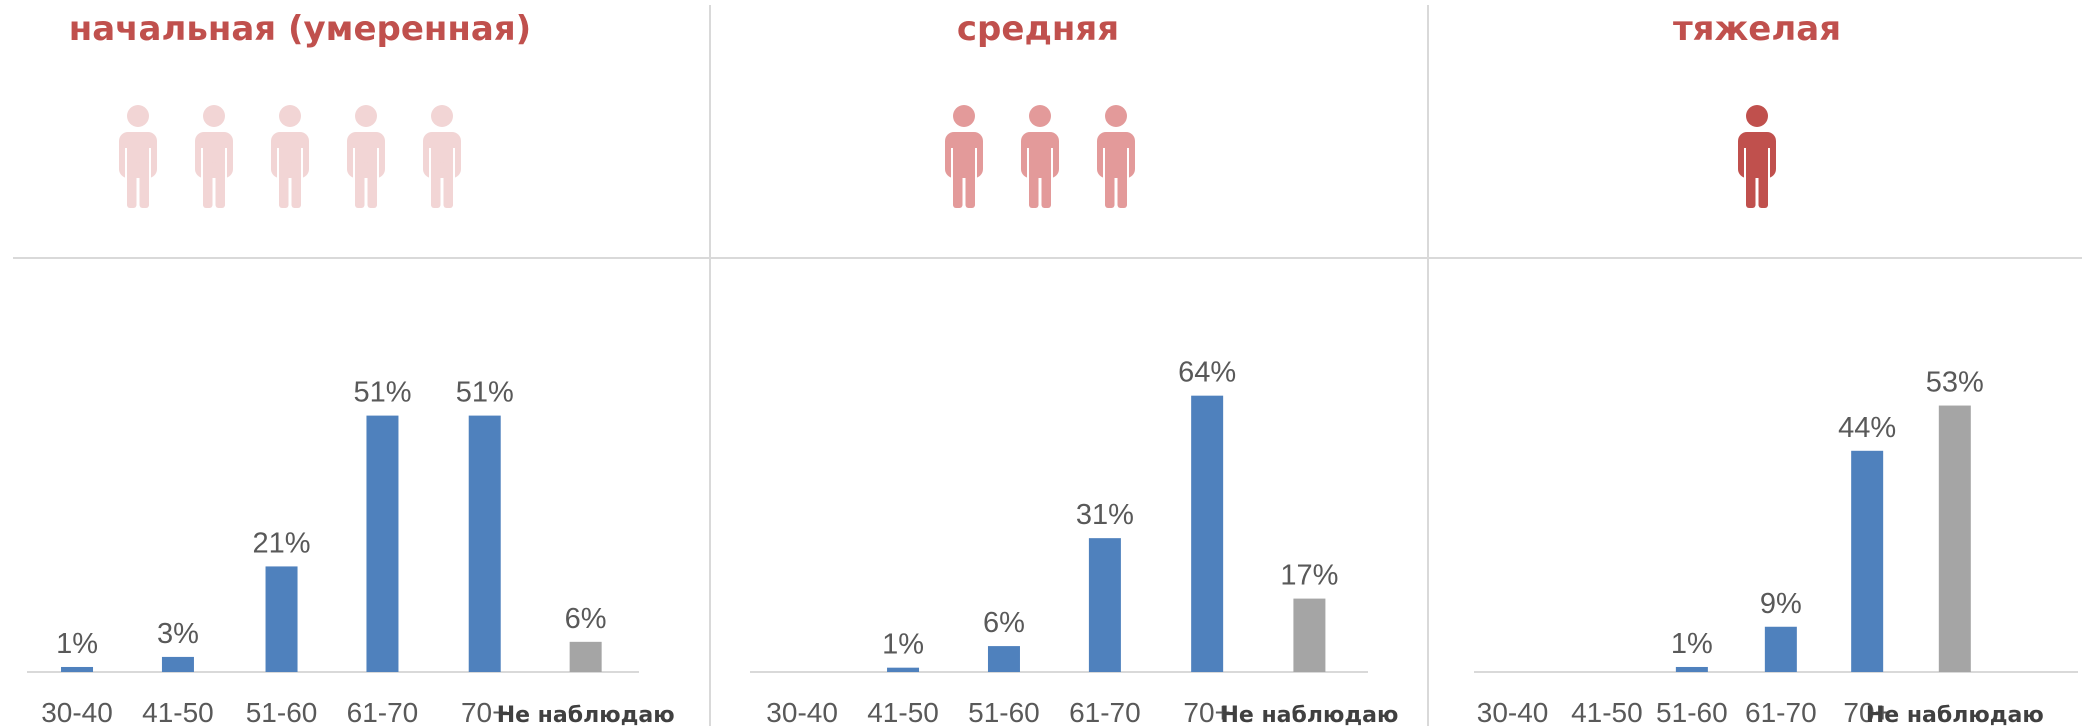 The height and width of the screenshot is (726, 2082). I want to click on data-label: 21%, so click(282, 543).